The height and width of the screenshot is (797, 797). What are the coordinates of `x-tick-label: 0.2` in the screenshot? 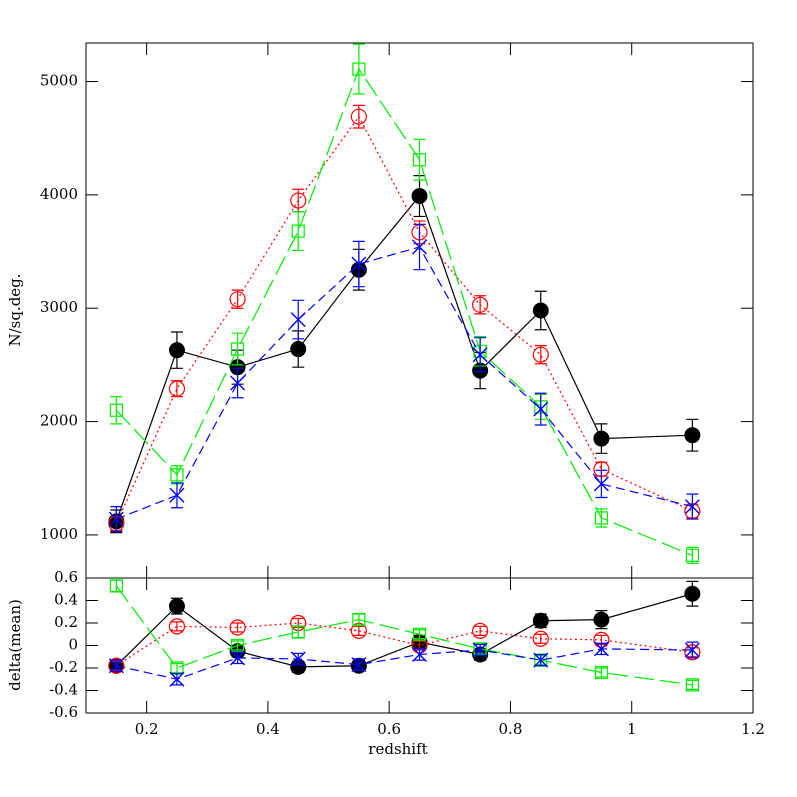 It's located at (147, 729).